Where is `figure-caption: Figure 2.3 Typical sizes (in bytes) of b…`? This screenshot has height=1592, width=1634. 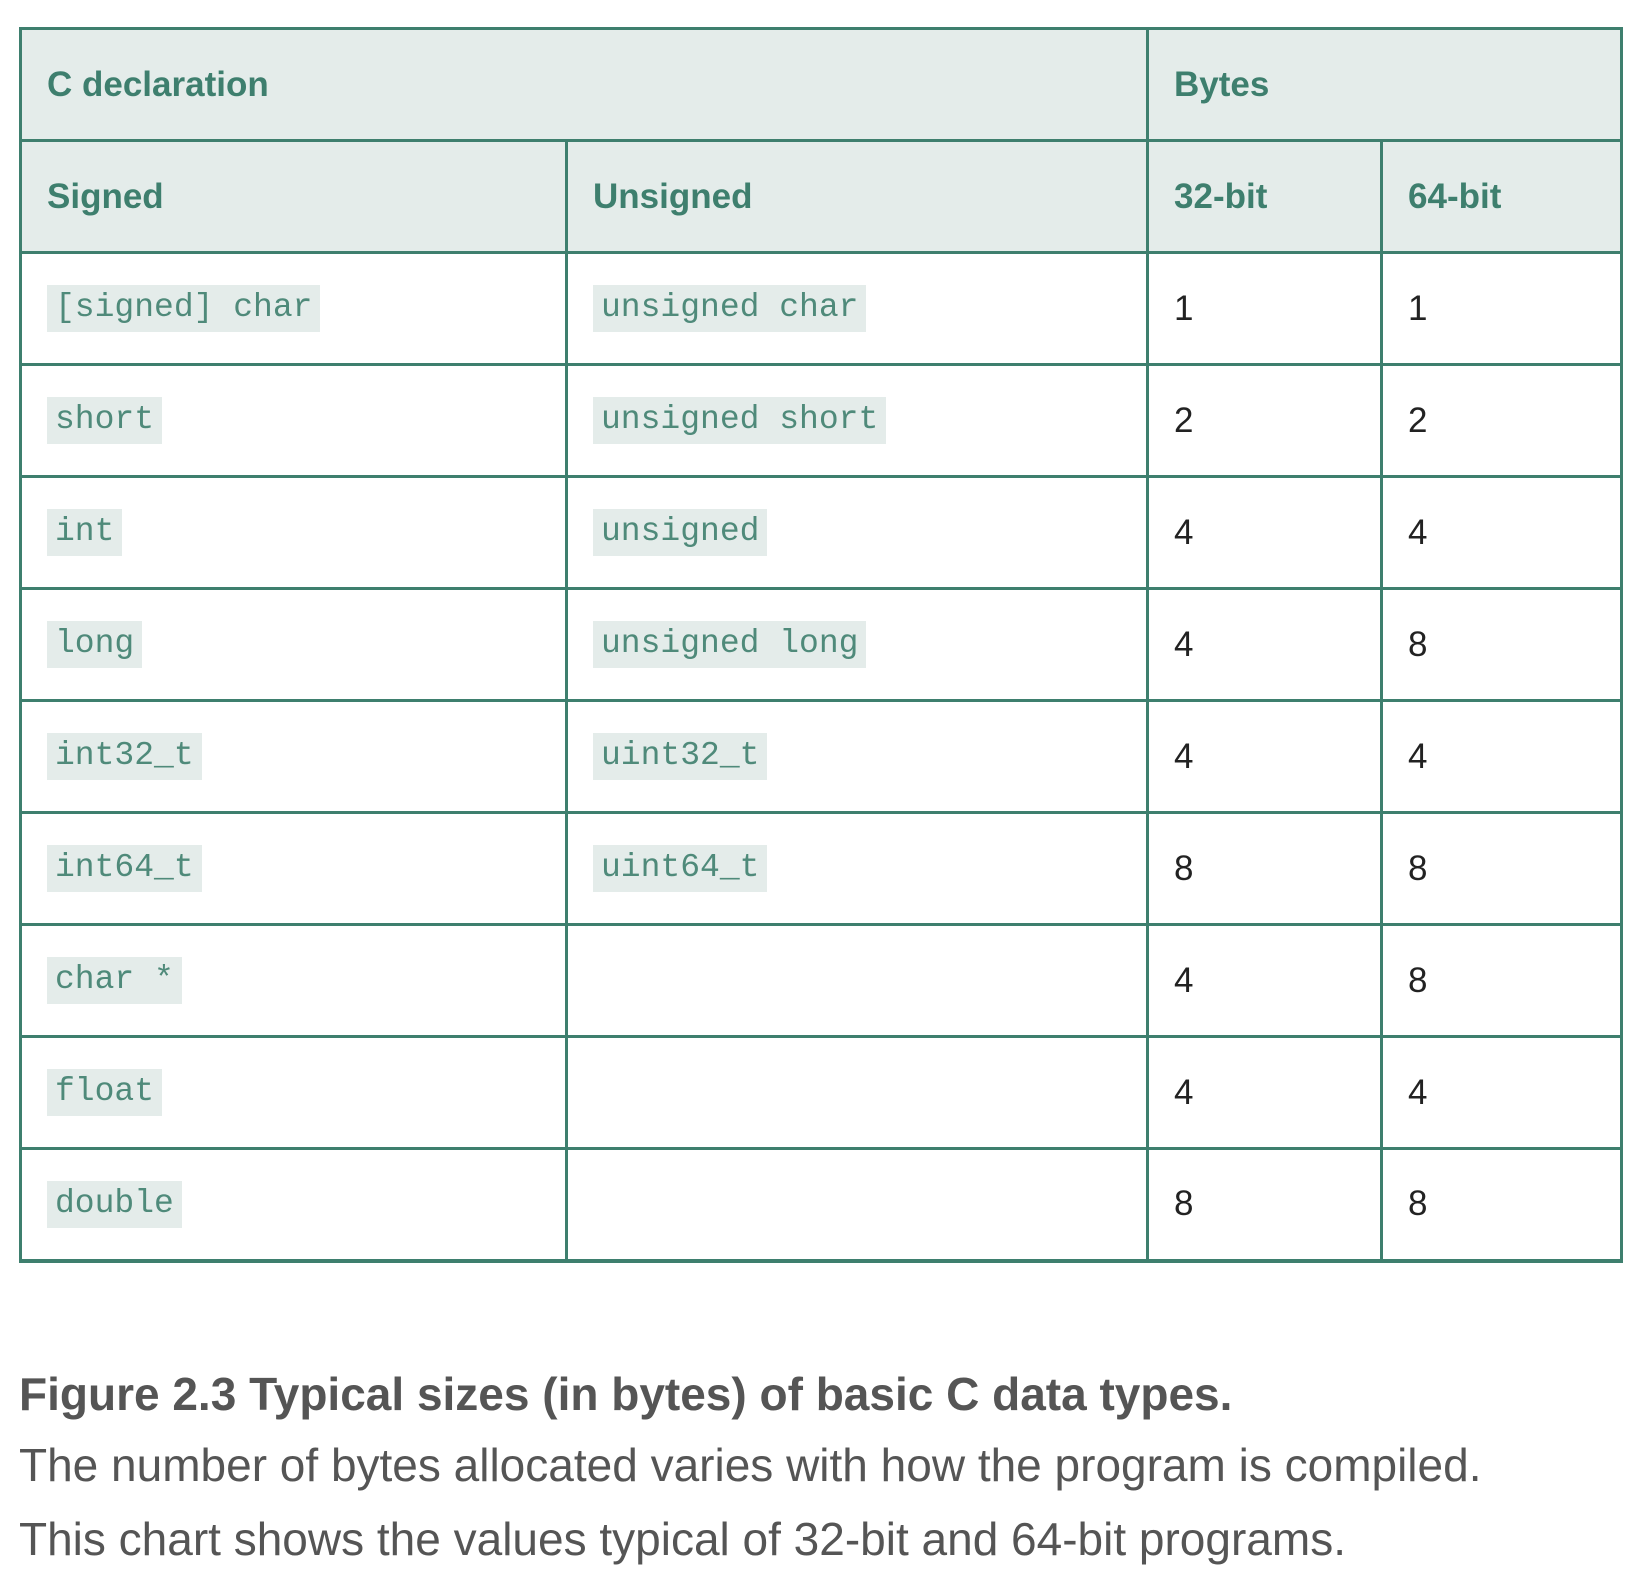 figure-caption: Figure 2.3 Typical sizes (in bytes) of b… is located at coordinates (819, 1471).